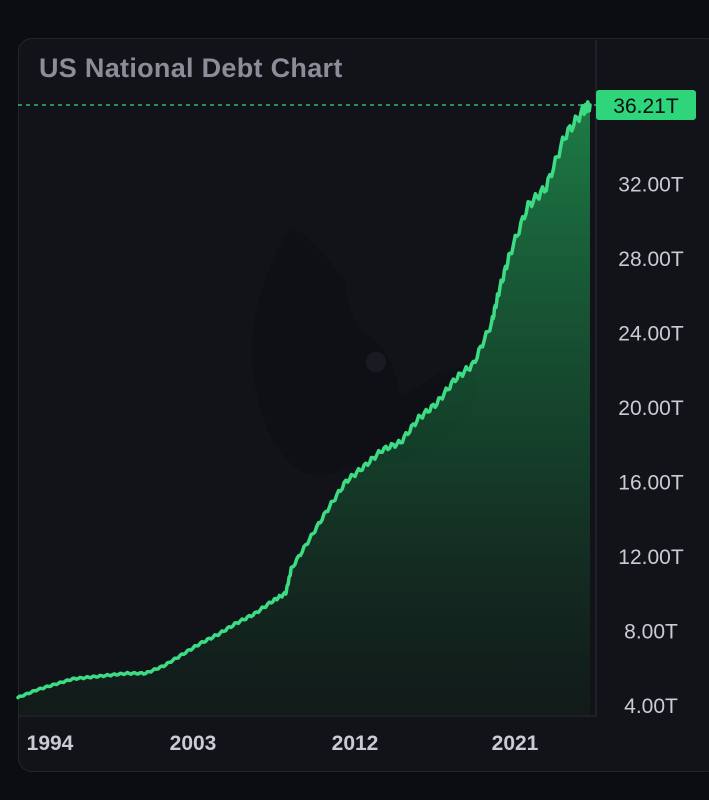  Describe the element at coordinates (651, 557) in the screenshot. I see `y-tick-label: 12.00T` at that location.